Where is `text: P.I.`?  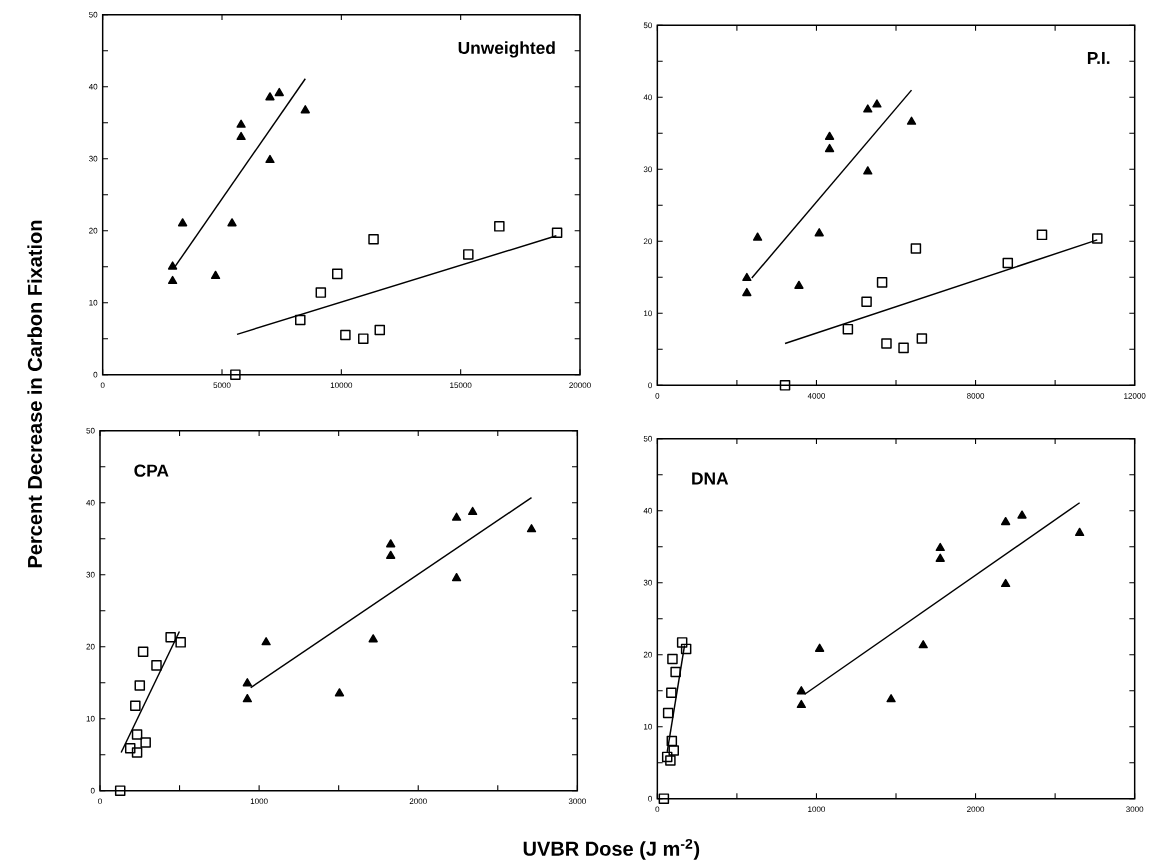
text: P.I. is located at coordinates (1098, 57).